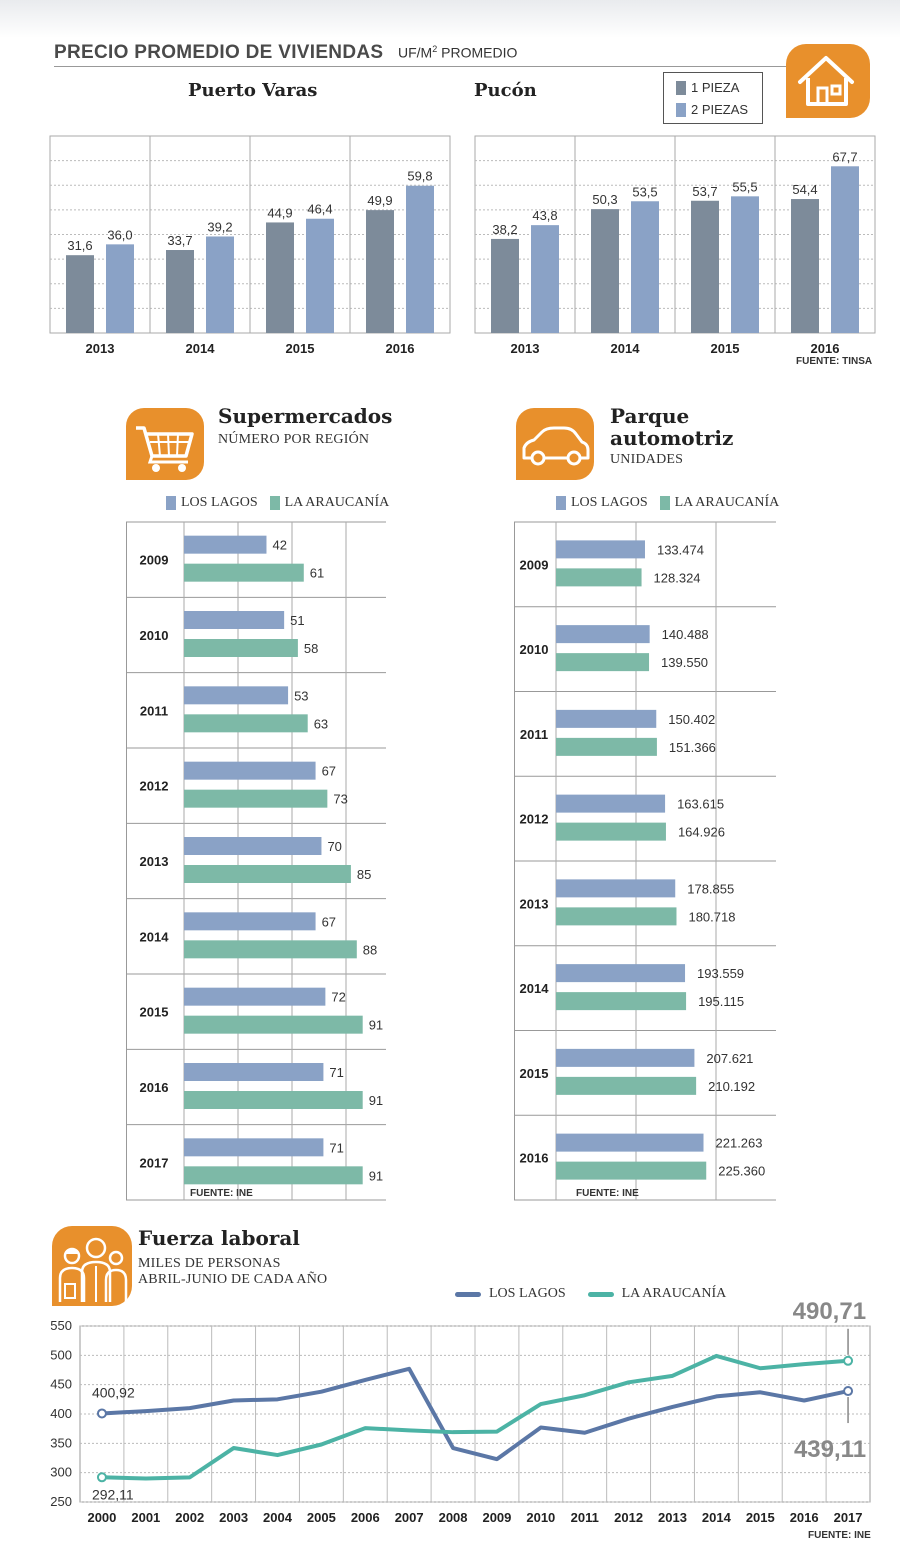 The width and height of the screenshot is (900, 1550). I want to click on pucon-data-label: 53,5, so click(644, 191).